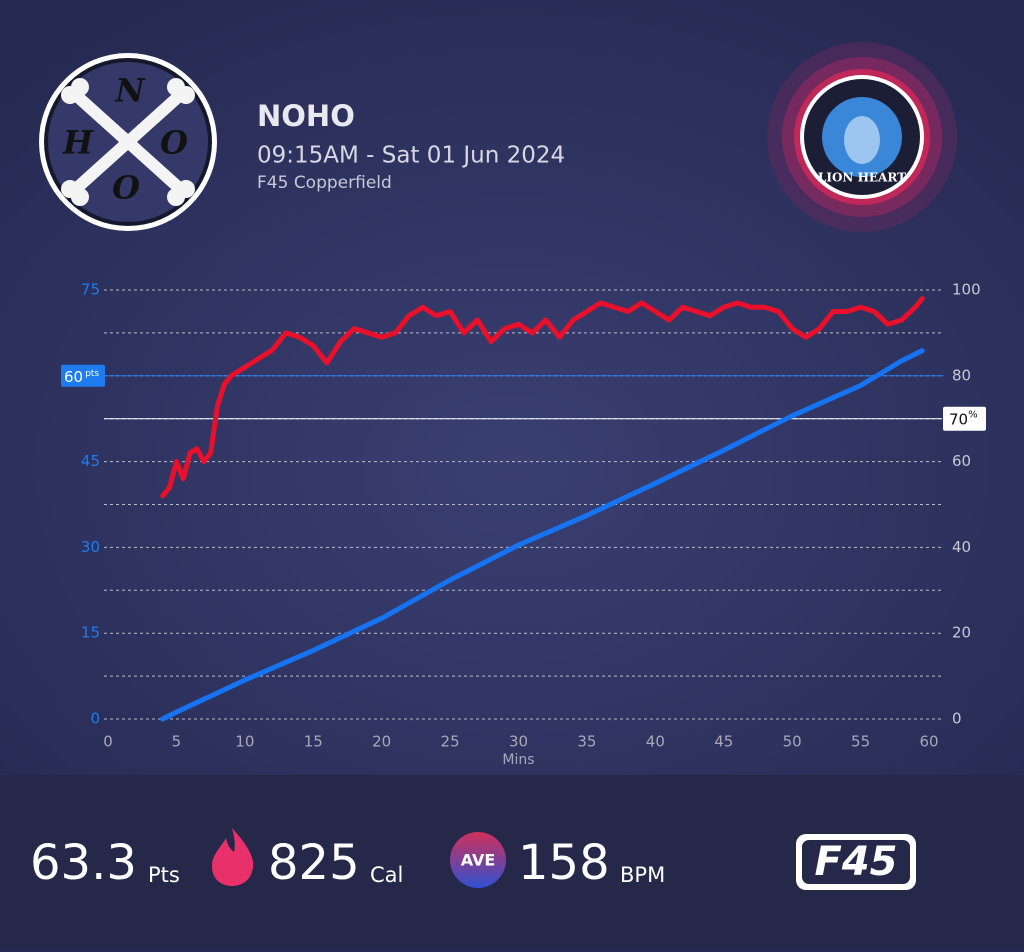 This screenshot has width=1024, height=952. Describe the element at coordinates (324, 183) in the screenshot. I see `location: F45 Copperfield` at that location.